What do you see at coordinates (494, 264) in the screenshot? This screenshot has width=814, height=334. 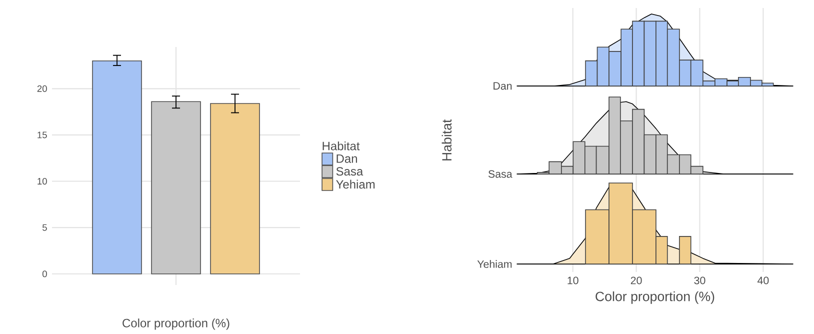 I see `text: Yehiam` at bounding box center [494, 264].